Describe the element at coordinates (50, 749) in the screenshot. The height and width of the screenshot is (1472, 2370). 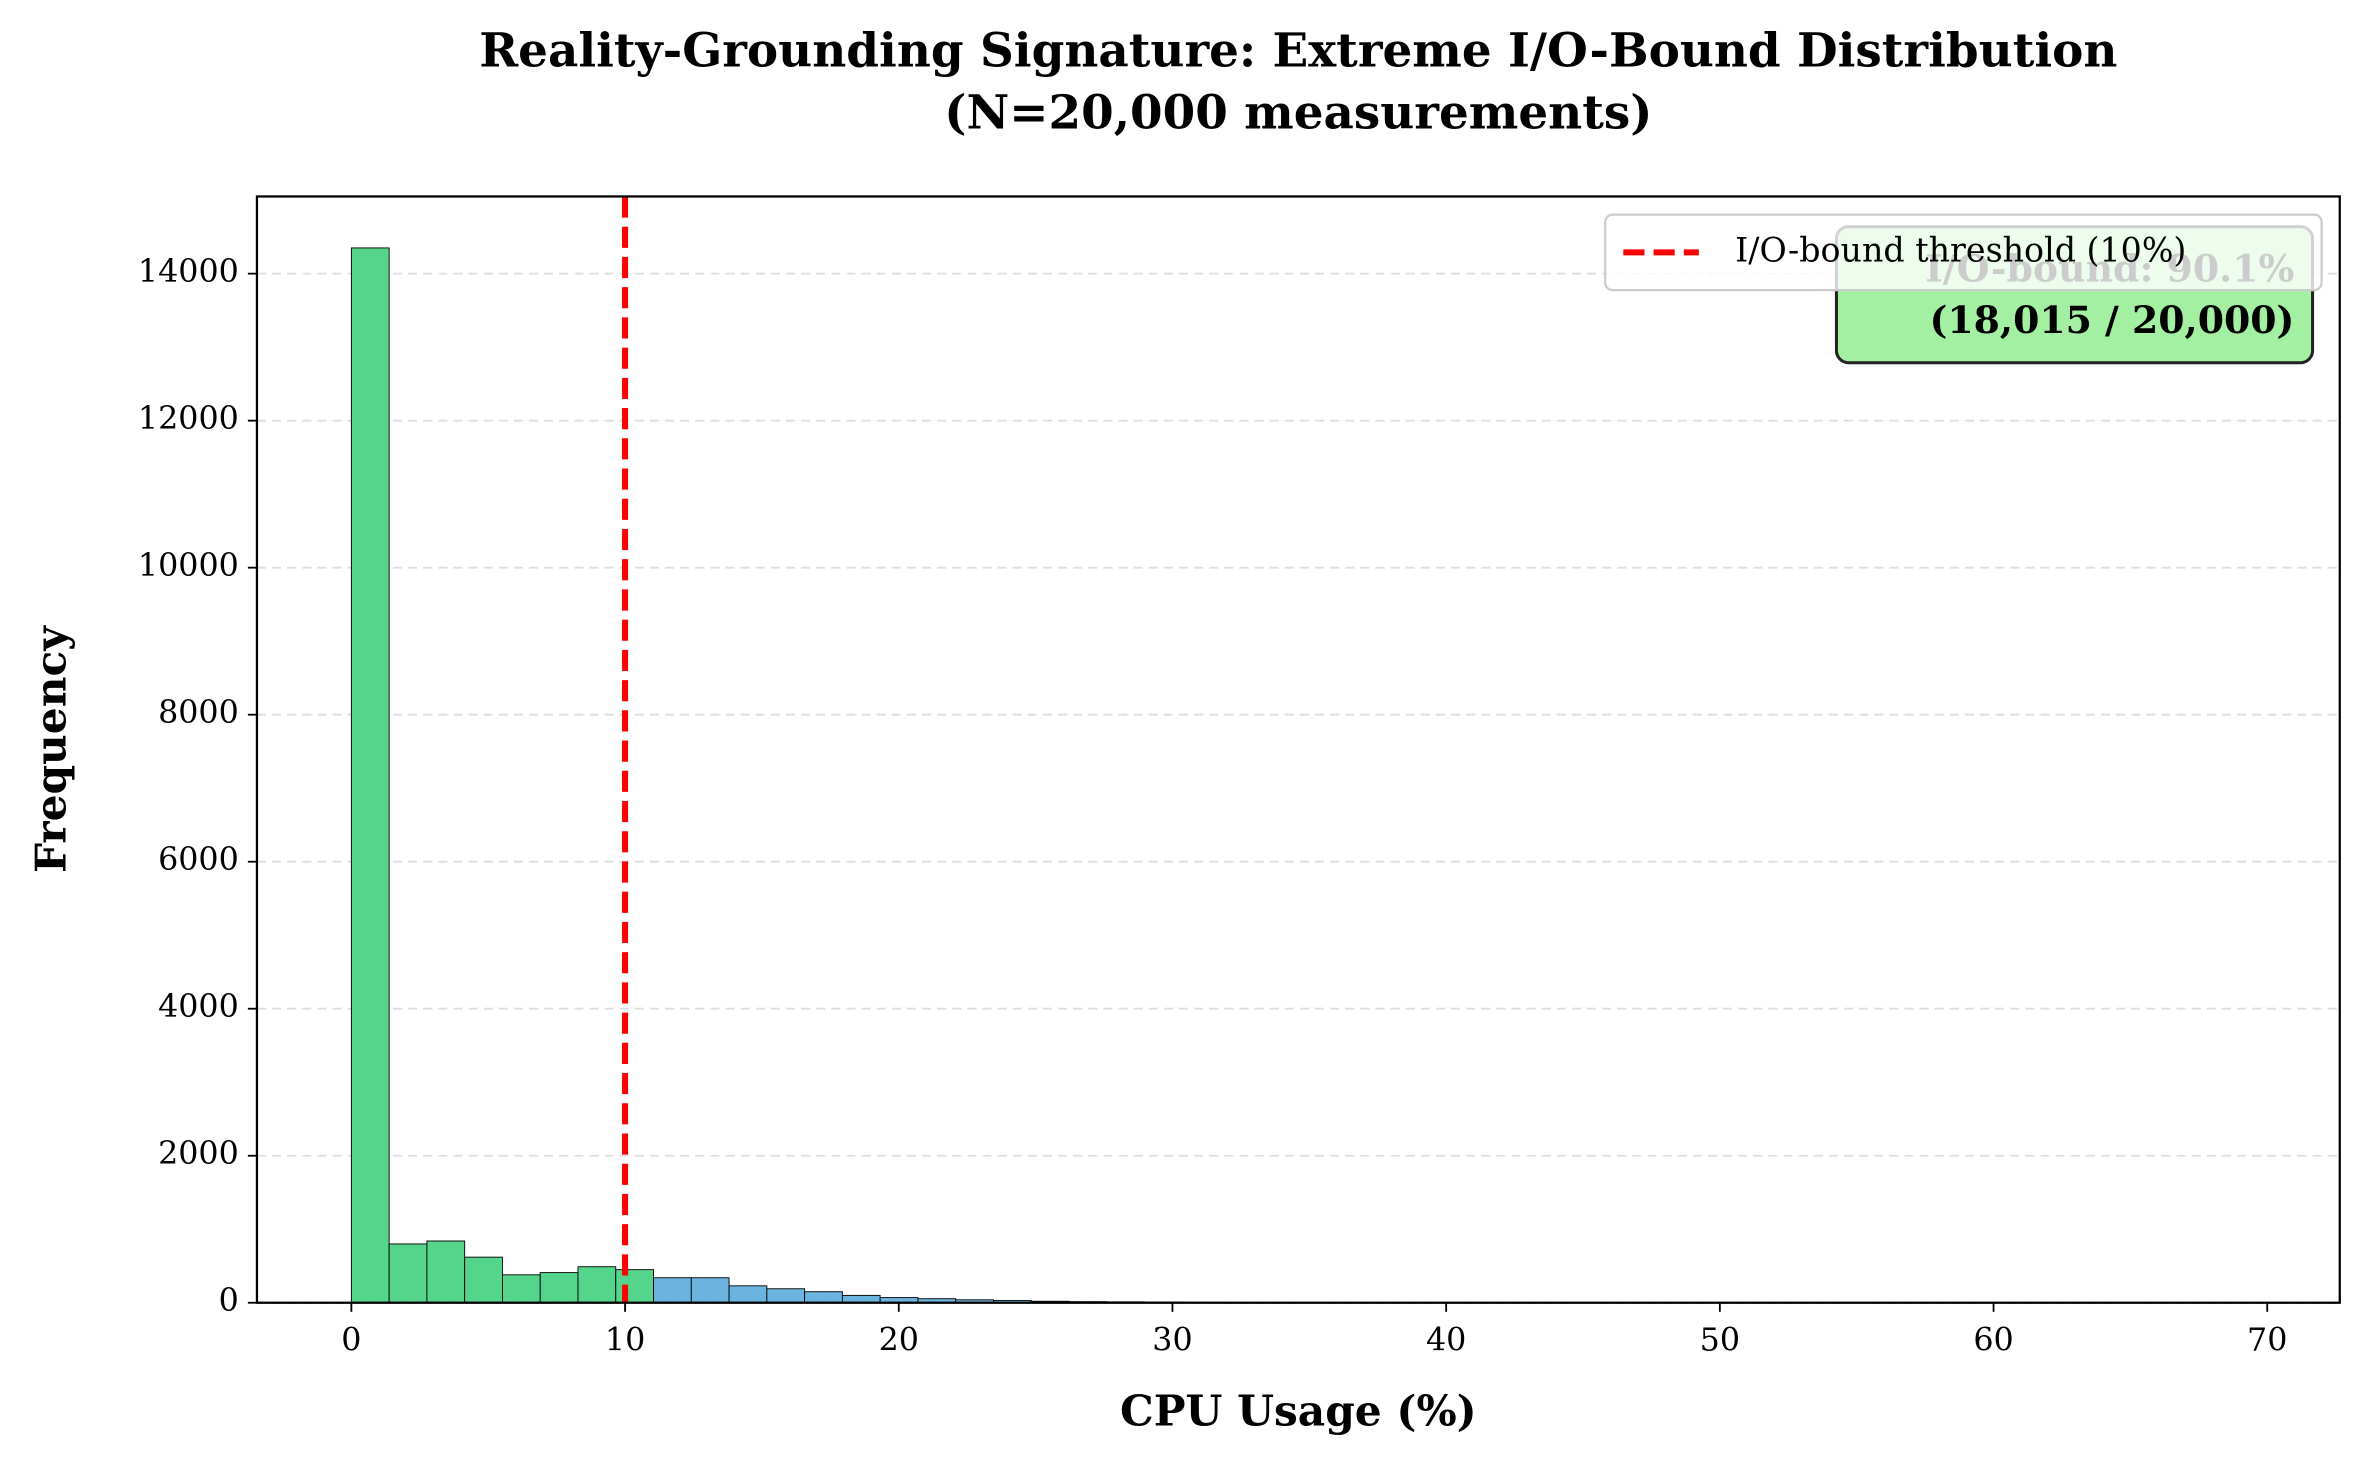
I see `y-axis-label: Frequency` at that location.